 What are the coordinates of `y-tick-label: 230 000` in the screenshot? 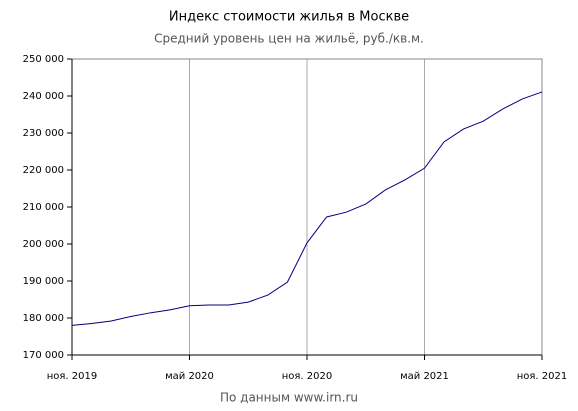 It's located at (43, 133).